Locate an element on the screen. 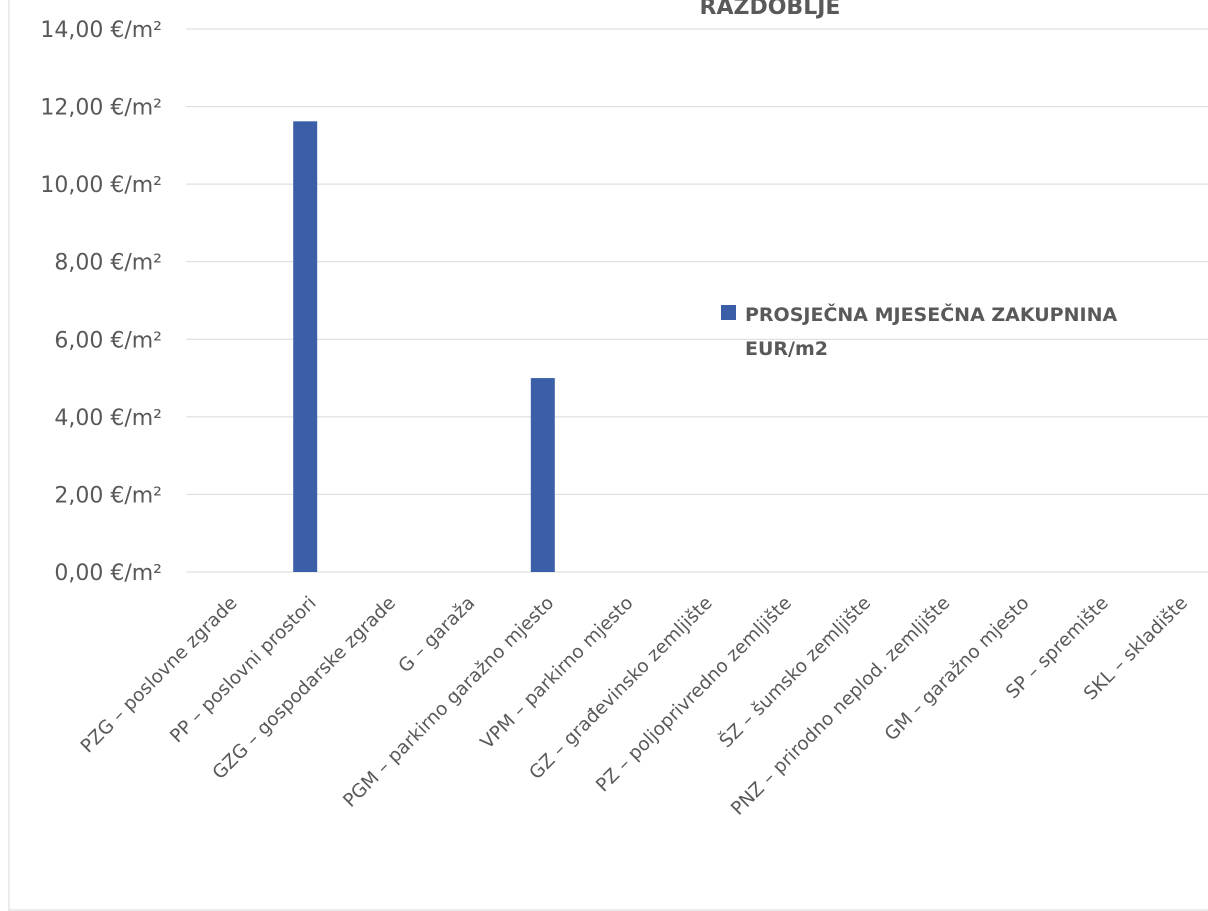 The width and height of the screenshot is (1208, 911). x-tick-label: GM – garažno mjesto is located at coordinates (957, 669).